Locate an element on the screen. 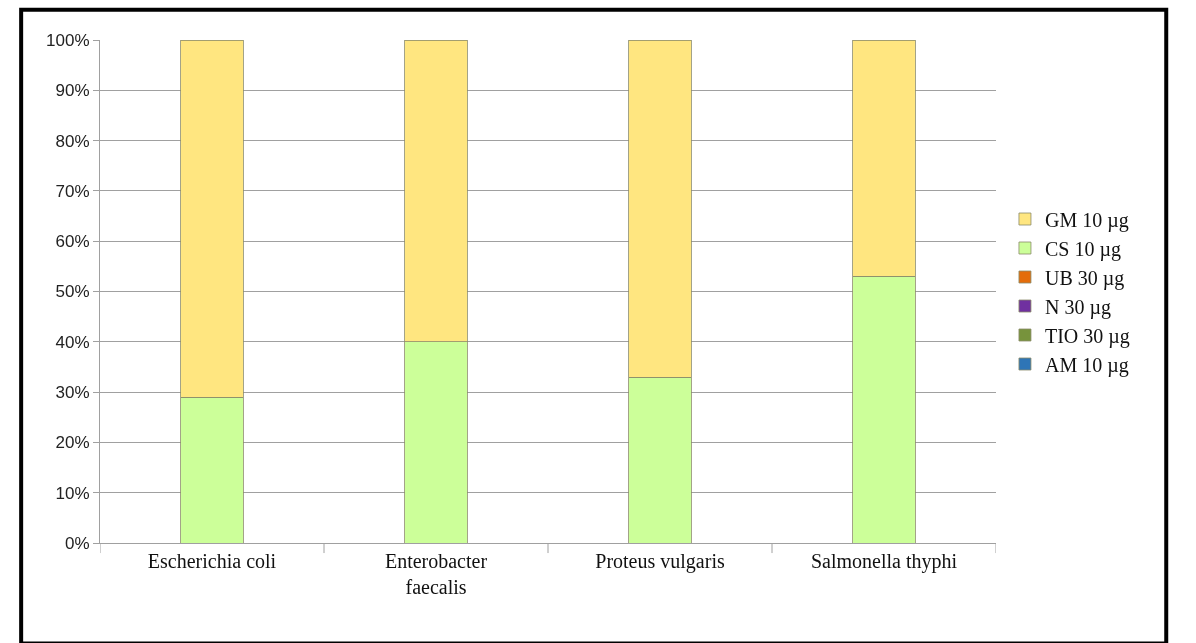  y-tick-label: 40% is located at coordinates (72, 342).